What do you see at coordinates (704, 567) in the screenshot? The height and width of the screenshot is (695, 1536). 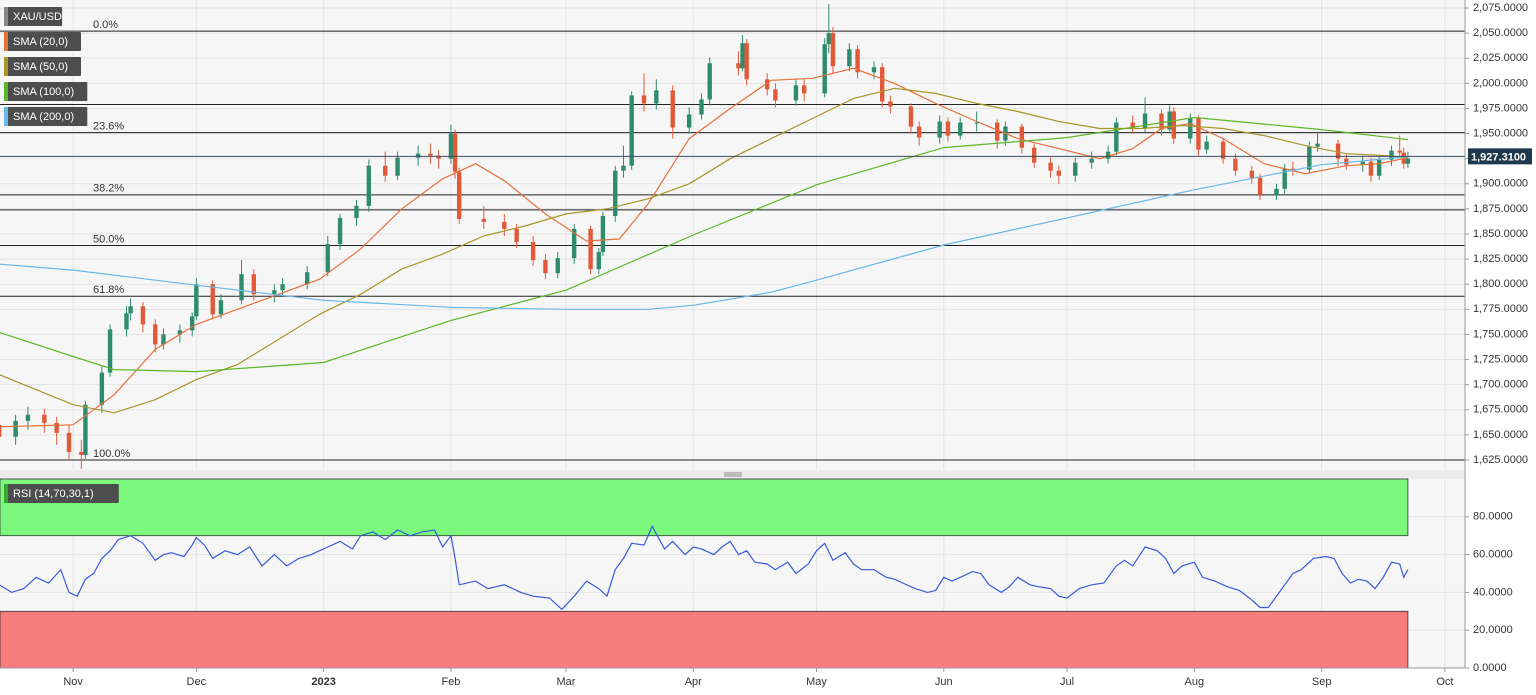 I see `series-line` at bounding box center [704, 567].